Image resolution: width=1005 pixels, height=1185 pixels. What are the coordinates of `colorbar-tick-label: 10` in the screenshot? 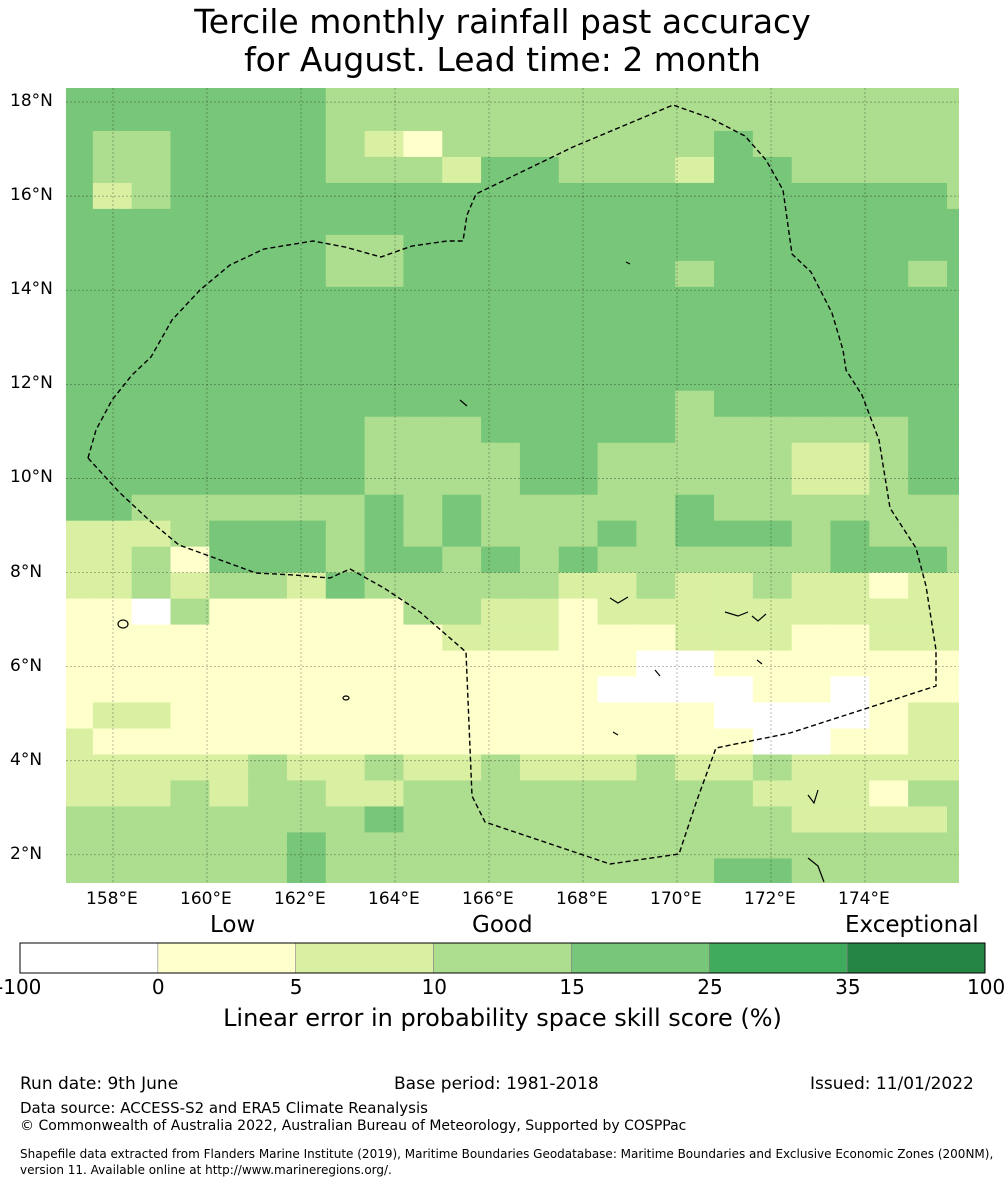 It's located at (434, 987).